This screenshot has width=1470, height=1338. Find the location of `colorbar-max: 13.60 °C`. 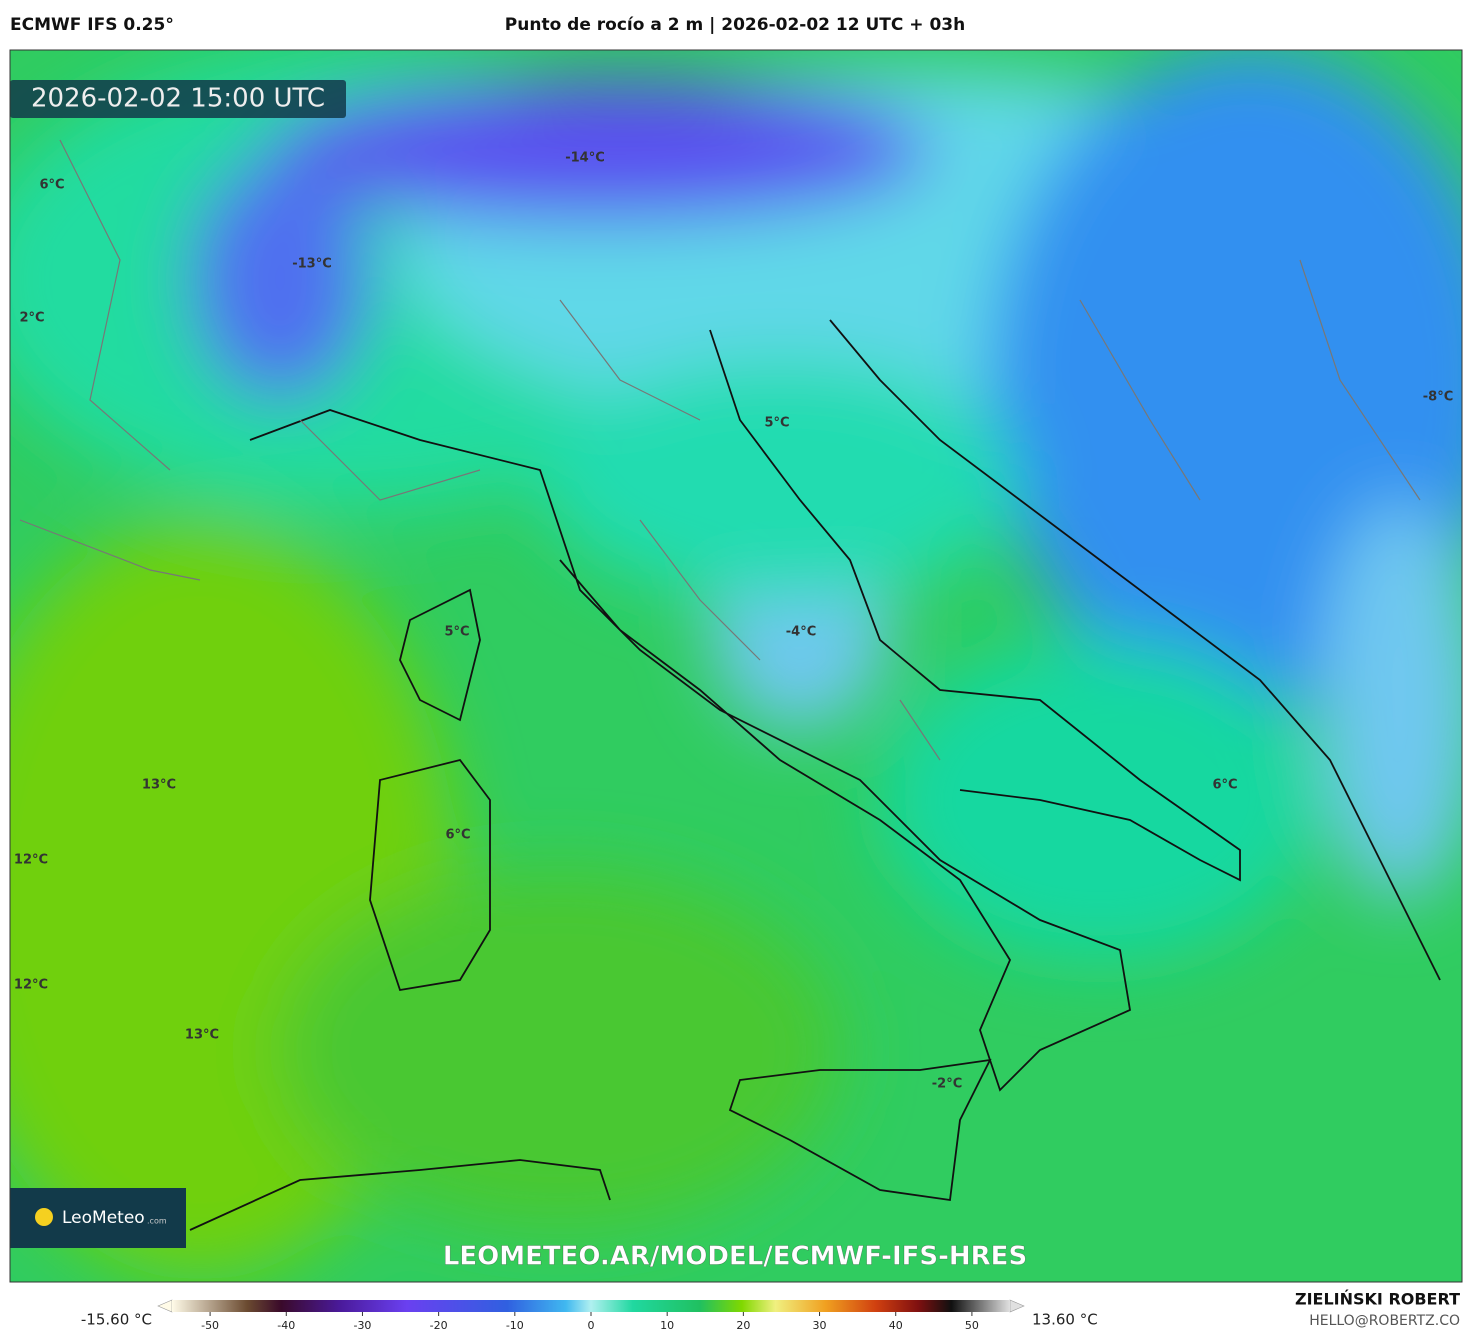

colorbar-max: 13.60 °C is located at coordinates (1065, 1320).